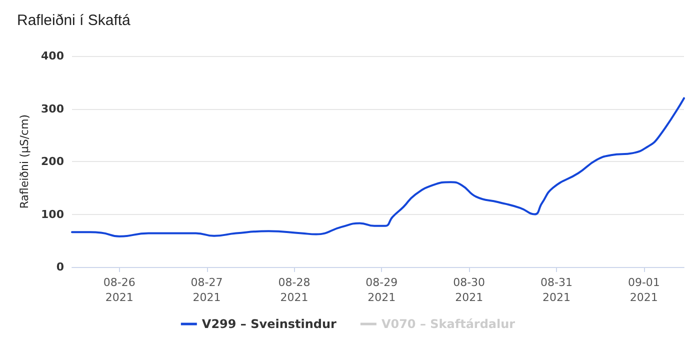  What do you see at coordinates (382, 290) in the screenshot?
I see `x-tick-label: 08-29 2021` at bounding box center [382, 290].